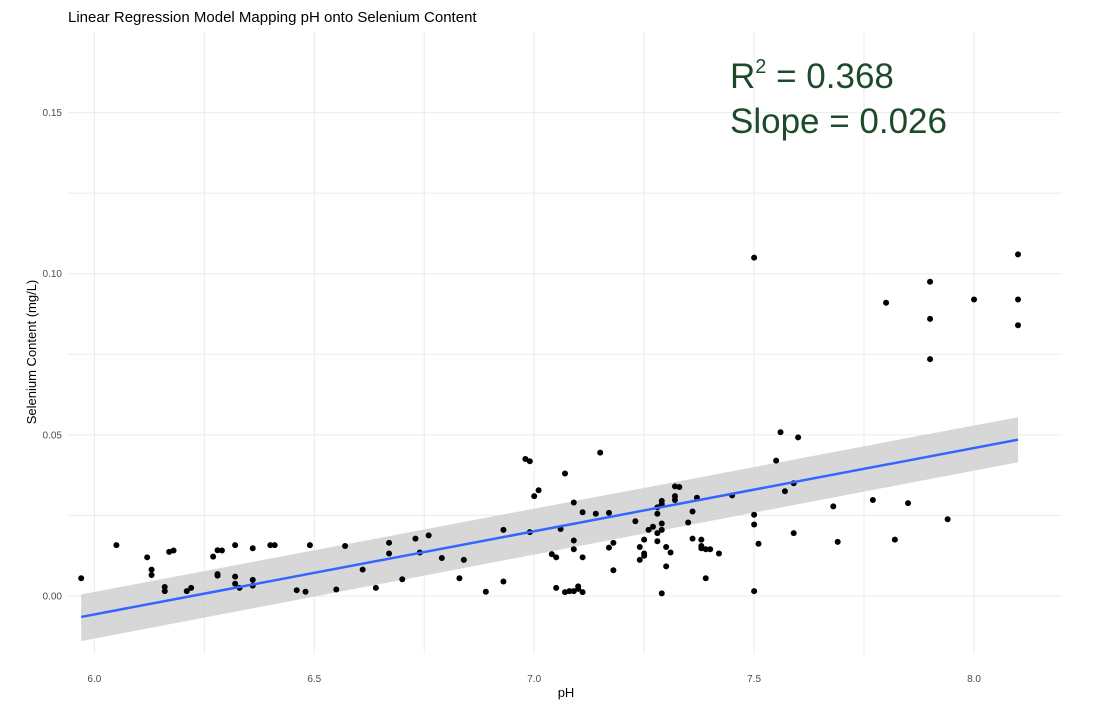  Describe the element at coordinates (94, 679) in the screenshot. I see `x-tick-label: 6.0` at that location.